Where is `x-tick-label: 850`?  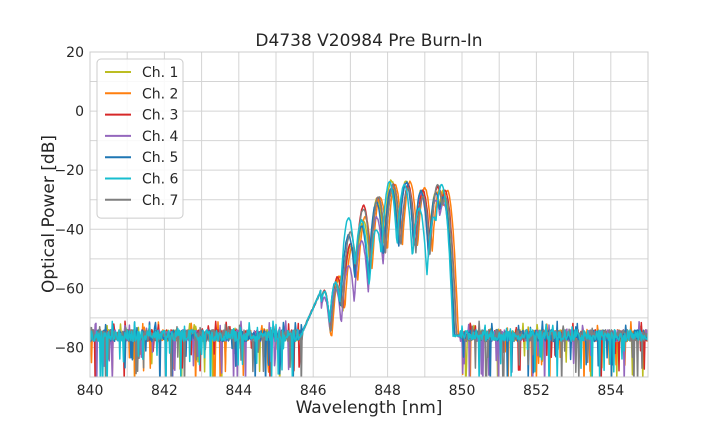 x-tick-label: 850 is located at coordinates (462, 391).